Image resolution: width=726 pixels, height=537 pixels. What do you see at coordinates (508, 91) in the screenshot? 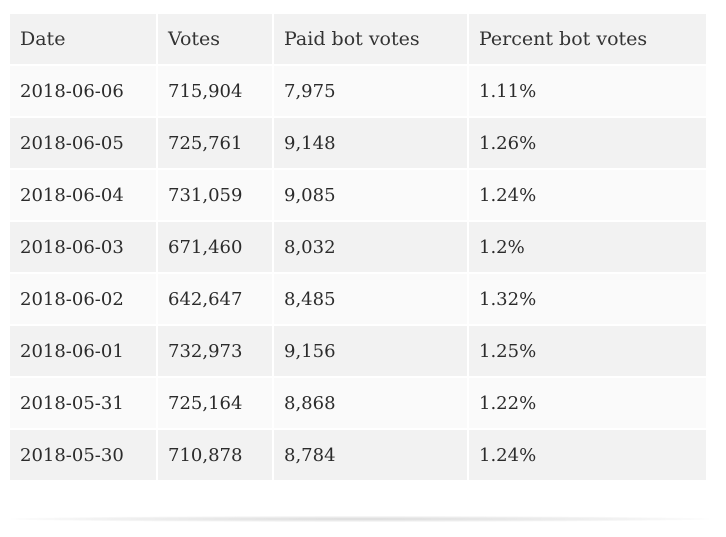
I see `cell-percent-bot-votes: 1.11%` at bounding box center [508, 91].